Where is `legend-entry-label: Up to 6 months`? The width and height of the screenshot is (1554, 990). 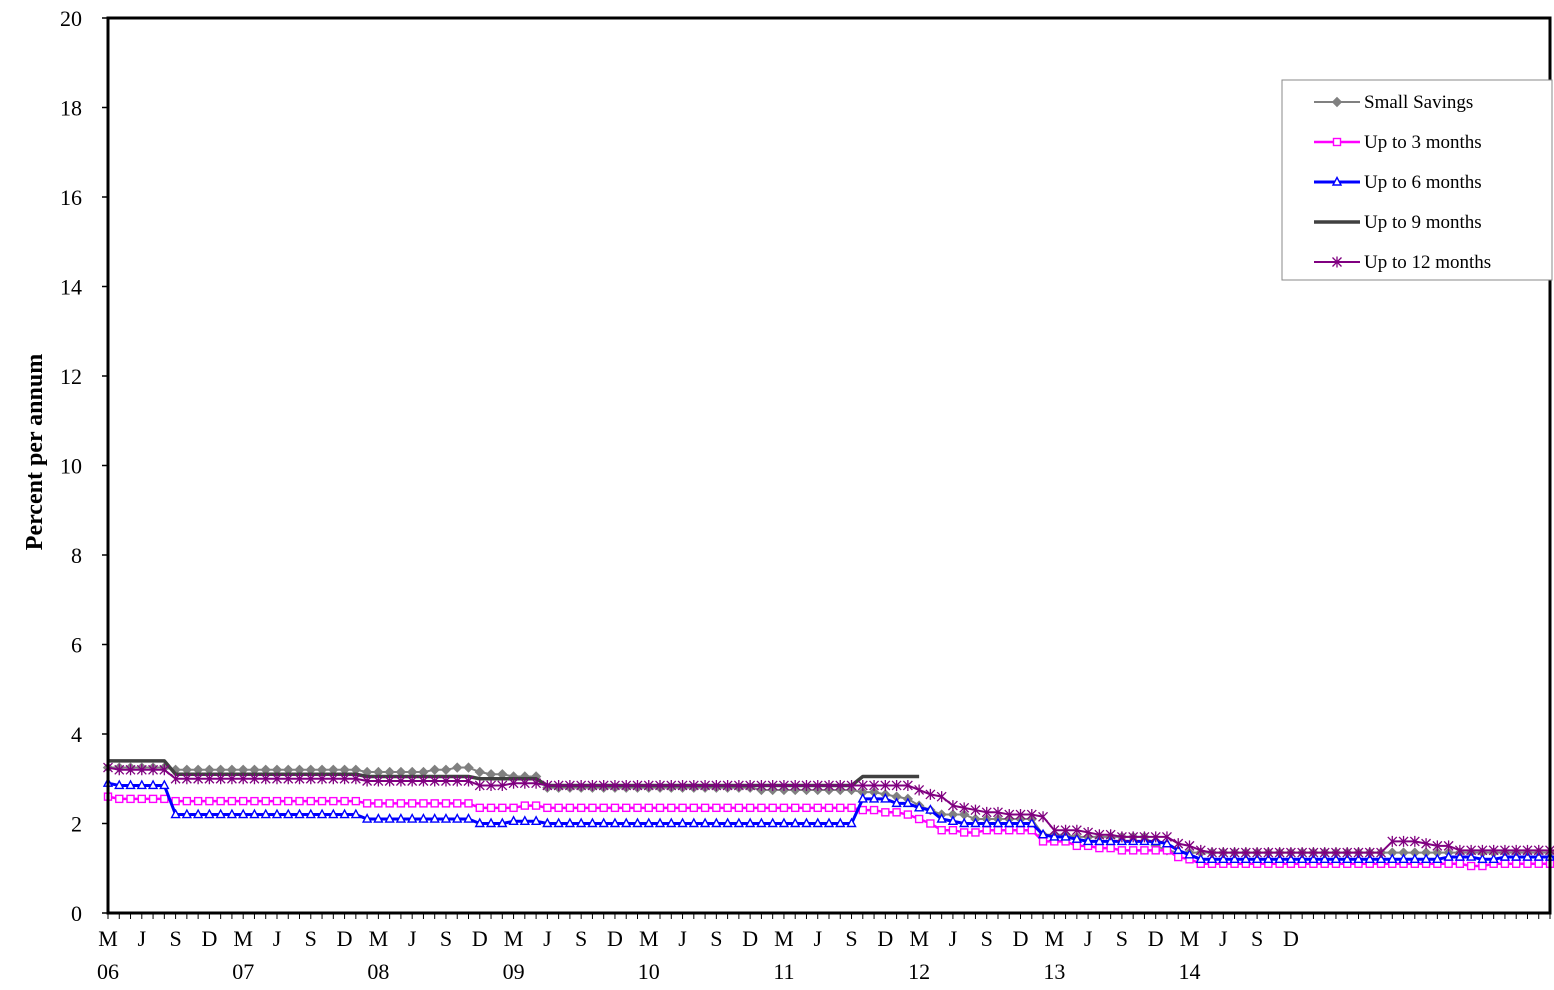
legend-entry-label: Up to 6 months is located at coordinates (1423, 182).